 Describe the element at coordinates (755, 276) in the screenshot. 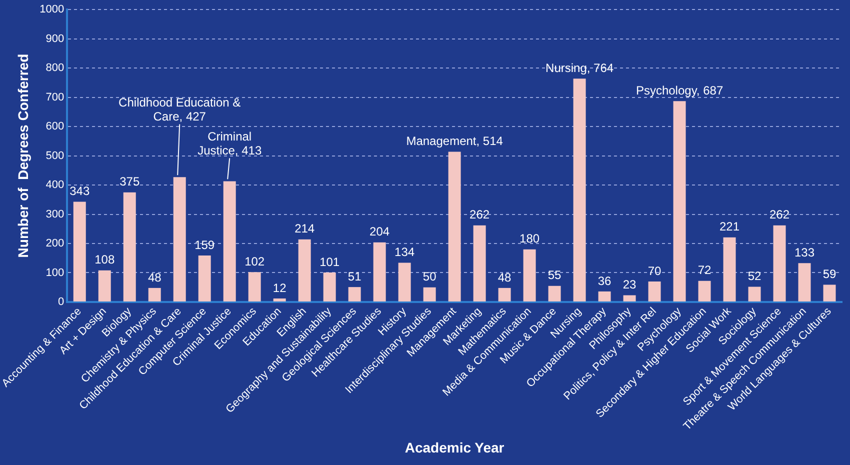

I see `data-label: 52` at that location.